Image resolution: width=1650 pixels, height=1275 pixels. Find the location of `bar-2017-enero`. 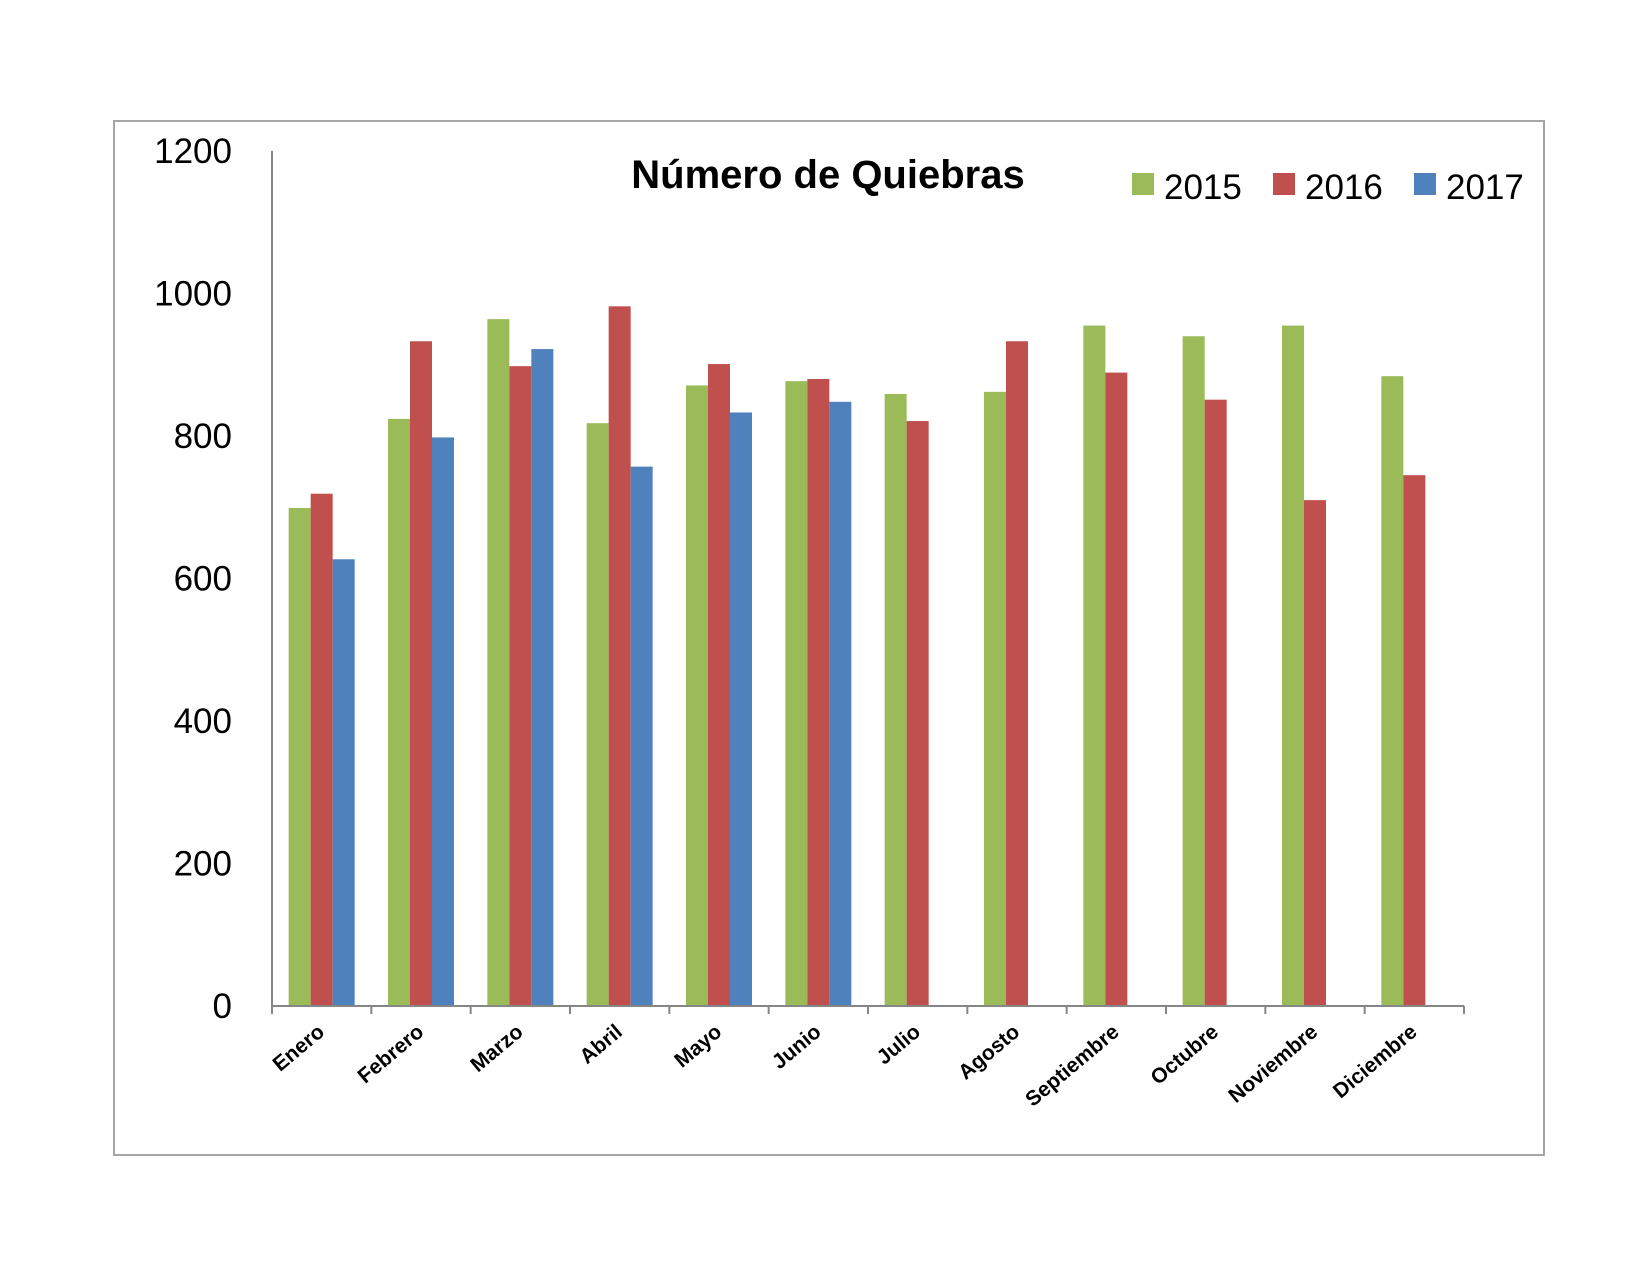

bar-2017-enero is located at coordinates (343, 782).